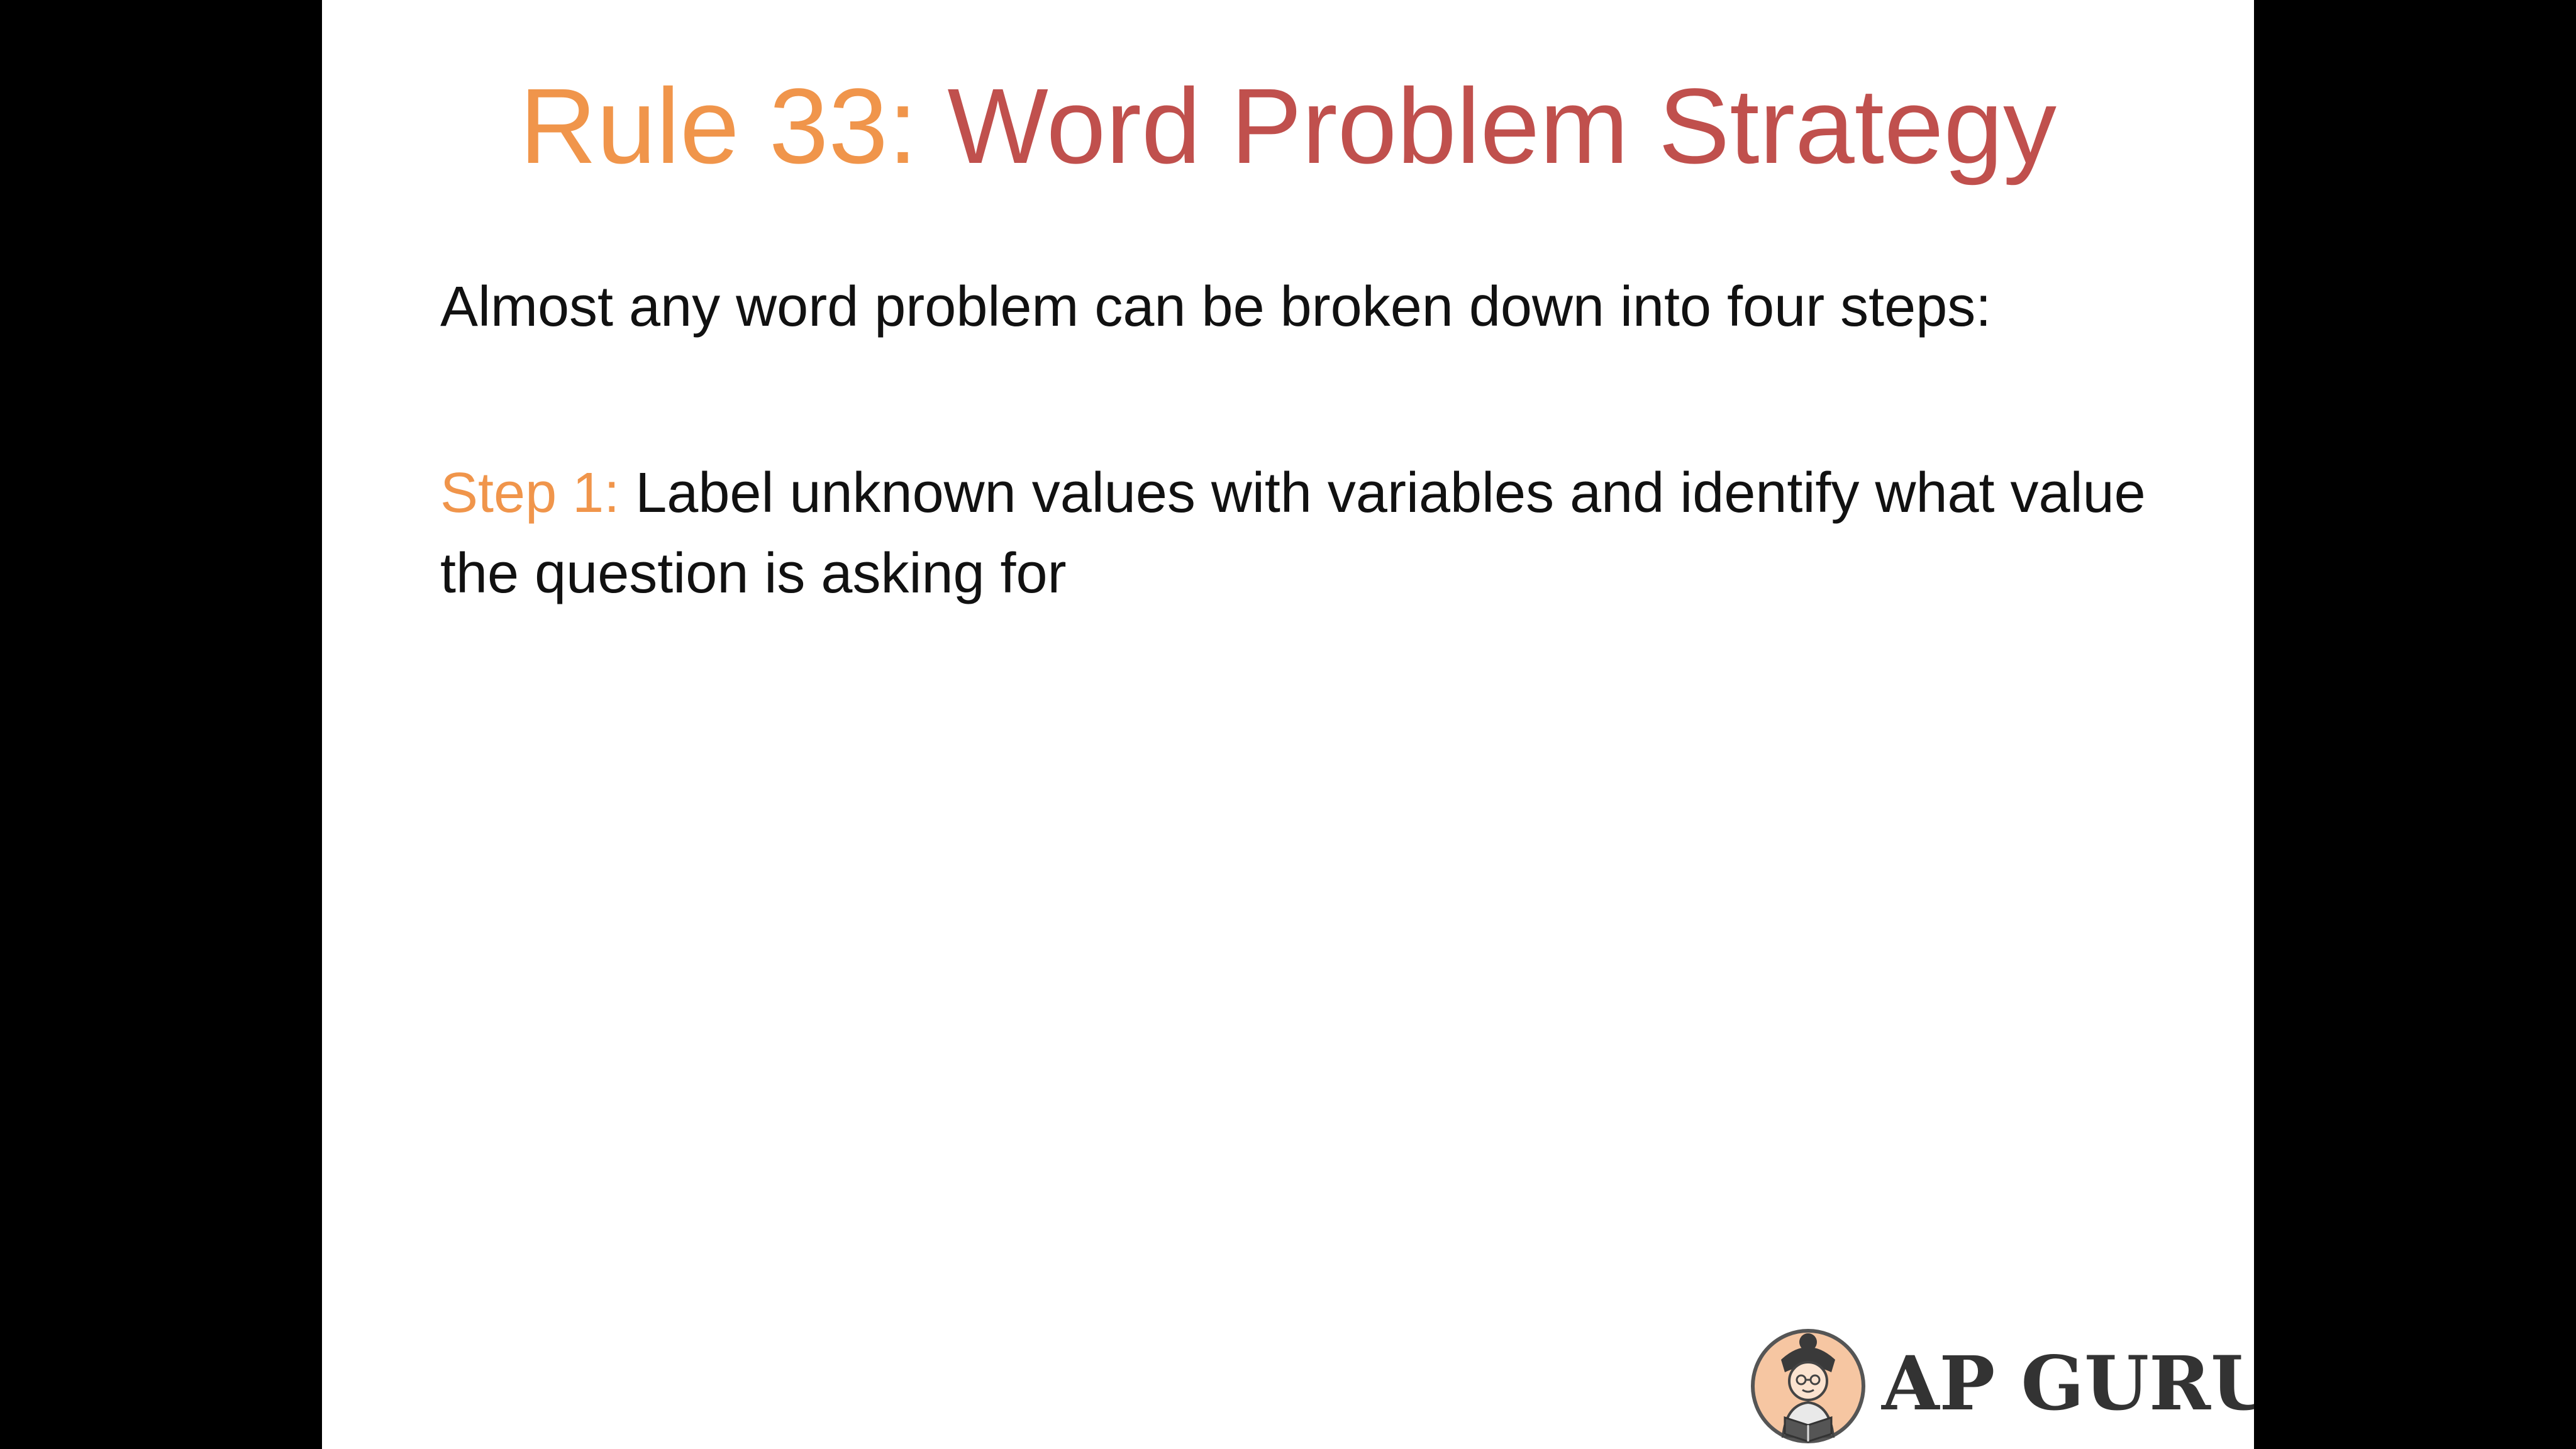 Image resolution: width=2576 pixels, height=1449 pixels. What do you see at coordinates (718, 126) in the screenshot?
I see `title-rule-number: Rule 33:` at bounding box center [718, 126].